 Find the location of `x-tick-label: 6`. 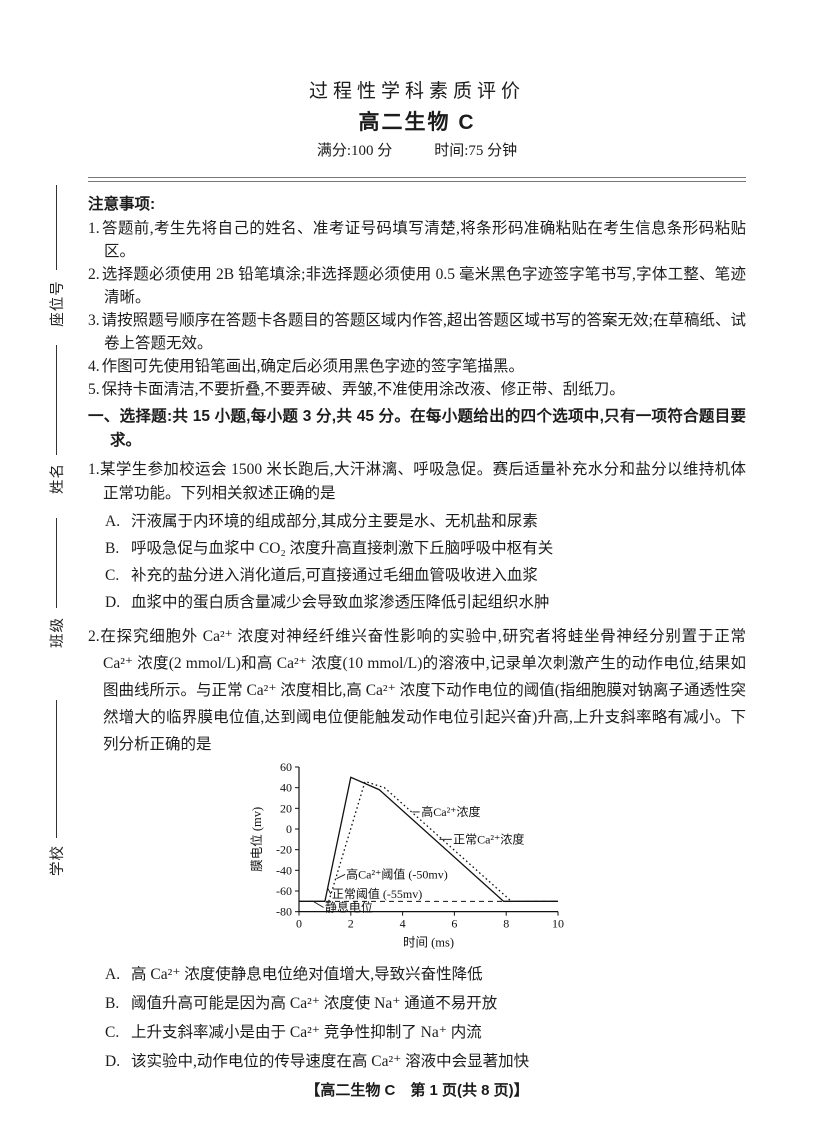

x-tick-label: 6 is located at coordinates (454, 923).